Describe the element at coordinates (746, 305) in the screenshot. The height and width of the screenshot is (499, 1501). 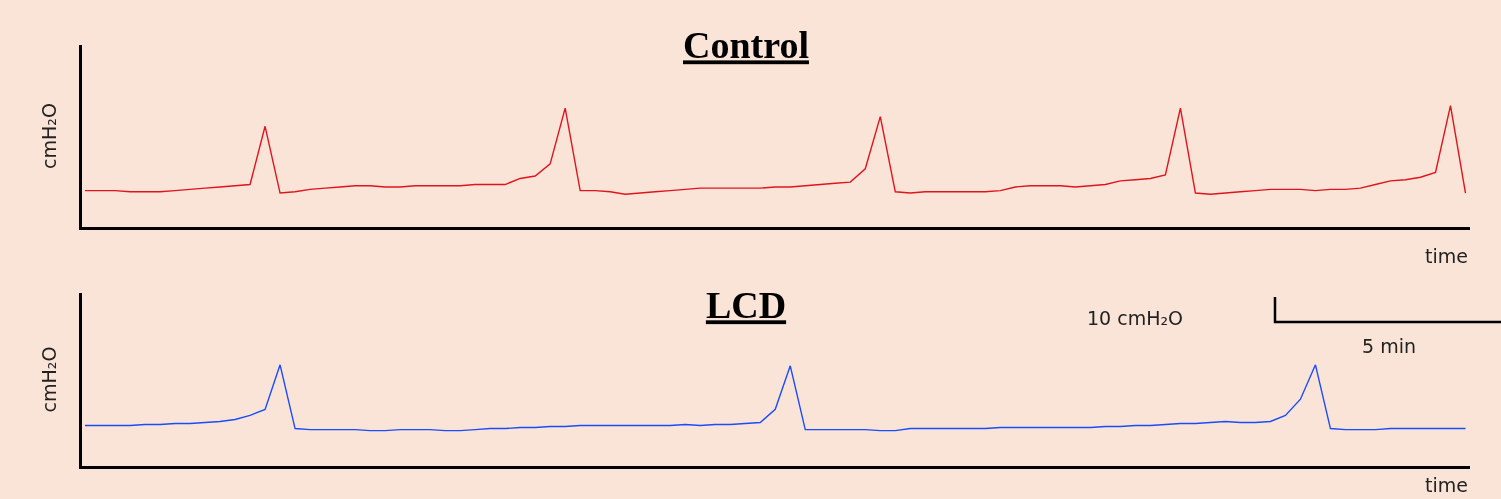
I see `chart-title: LCD` at that location.